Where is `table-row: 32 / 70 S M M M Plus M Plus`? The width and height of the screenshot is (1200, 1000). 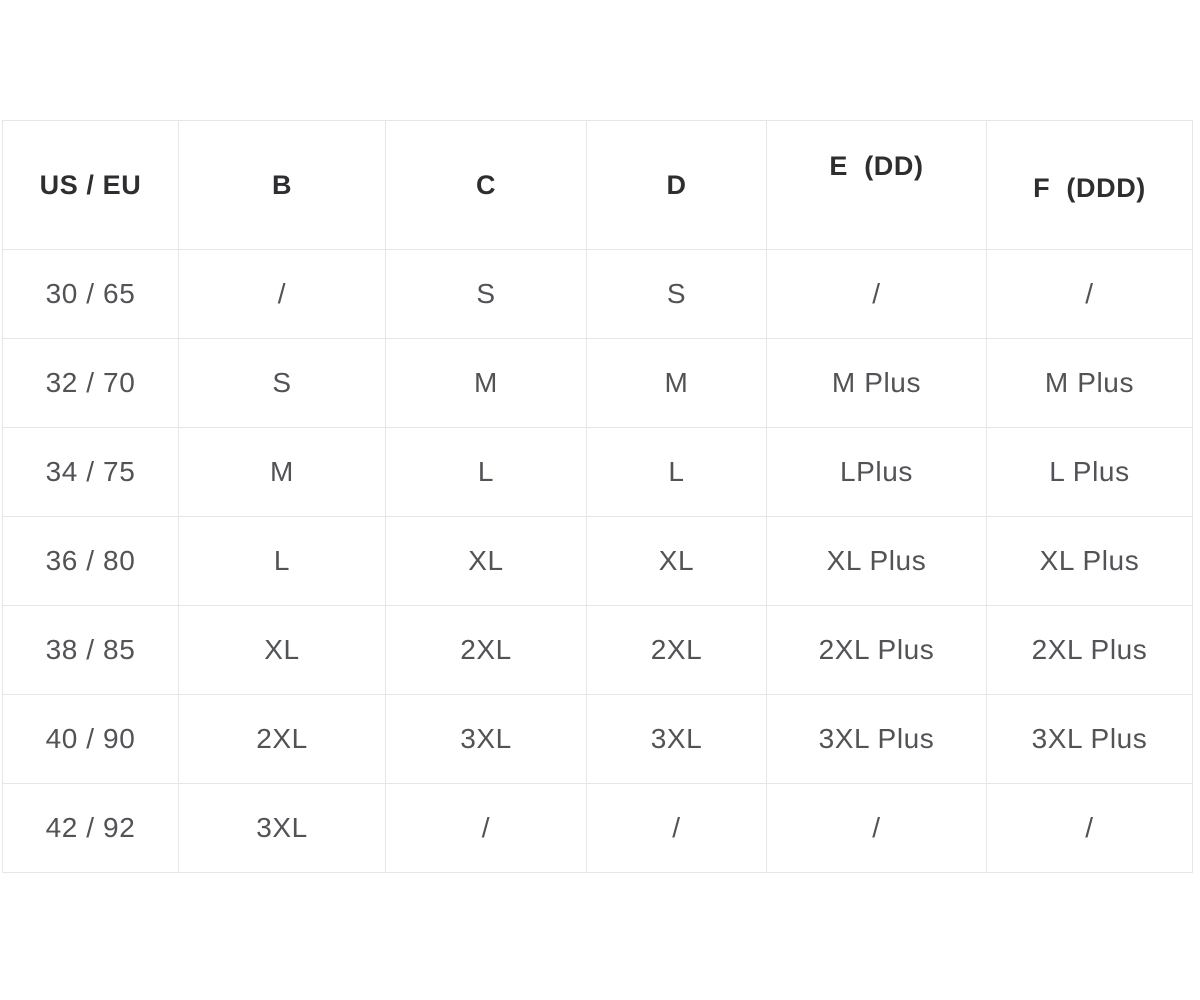 table-row: 32 / 70 S M M M Plus M Plus is located at coordinates (597, 383).